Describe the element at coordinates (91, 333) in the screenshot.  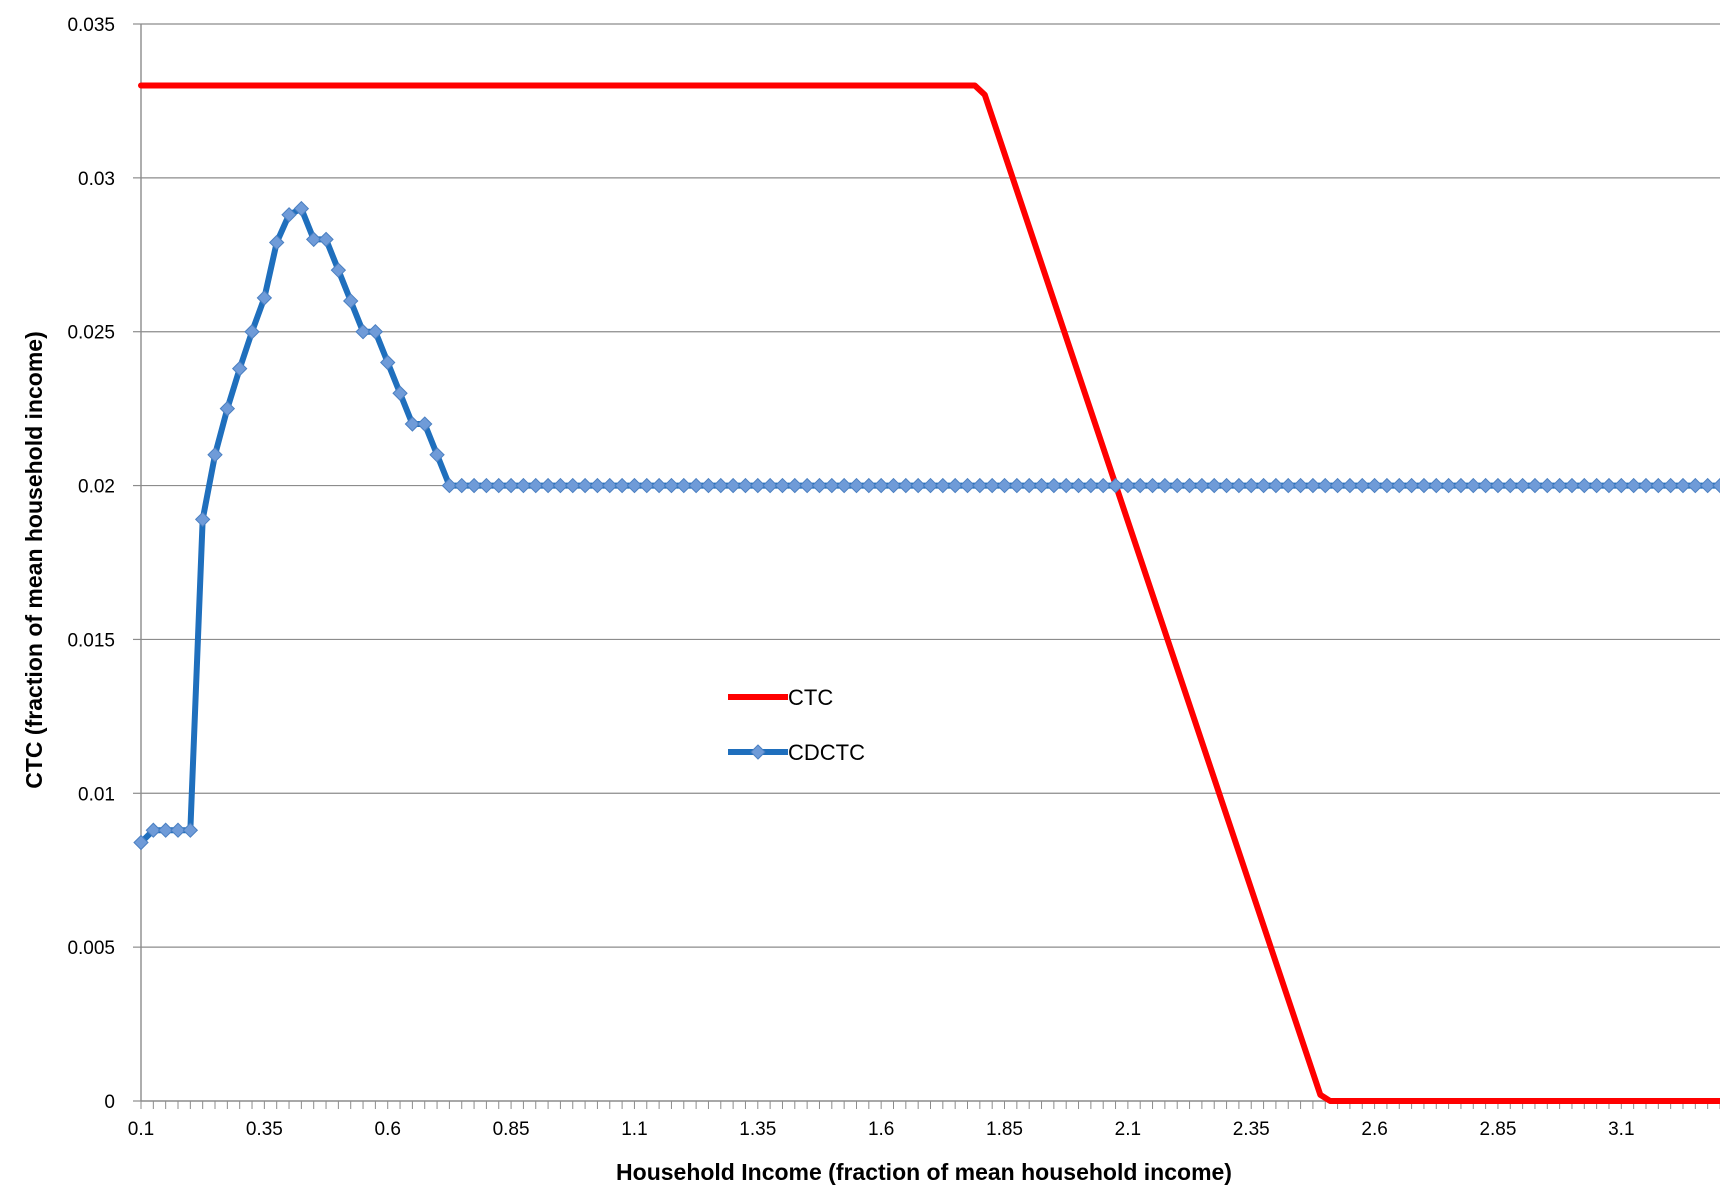
I see `y-tick-label: 0.025` at that location.